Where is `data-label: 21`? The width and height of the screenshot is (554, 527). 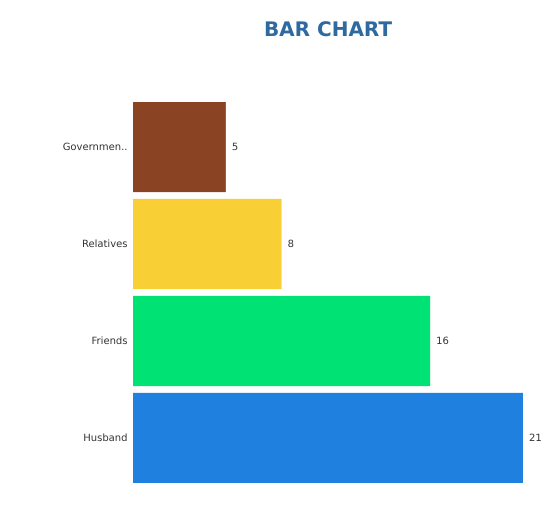 data-label: 21 is located at coordinates (535, 438).